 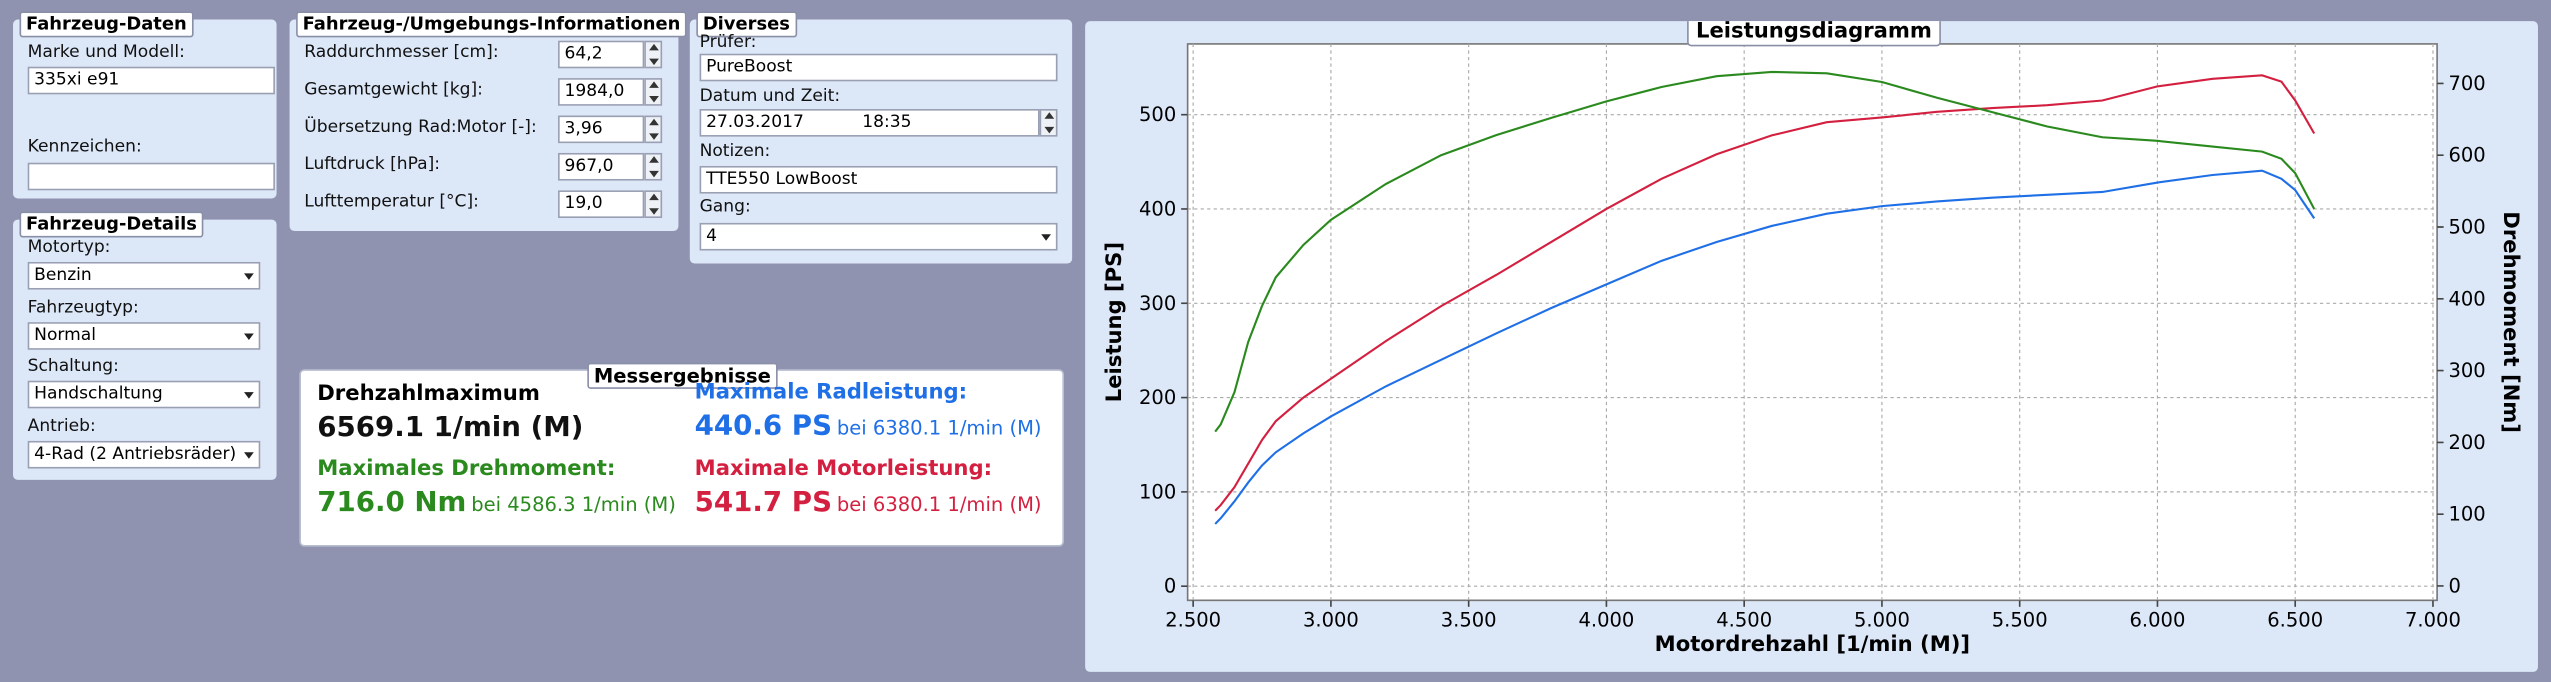 I want to click on result-value: 6569.1 1/min (M), so click(x=450, y=428).